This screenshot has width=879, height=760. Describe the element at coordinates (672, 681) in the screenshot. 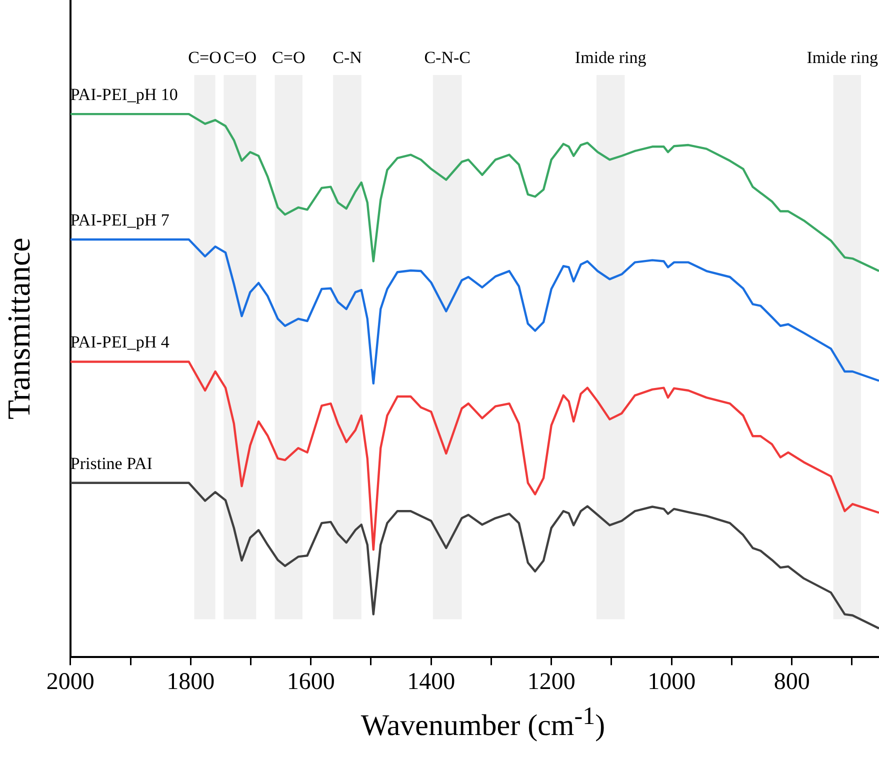

I see `x-tick-label: 1000` at that location.